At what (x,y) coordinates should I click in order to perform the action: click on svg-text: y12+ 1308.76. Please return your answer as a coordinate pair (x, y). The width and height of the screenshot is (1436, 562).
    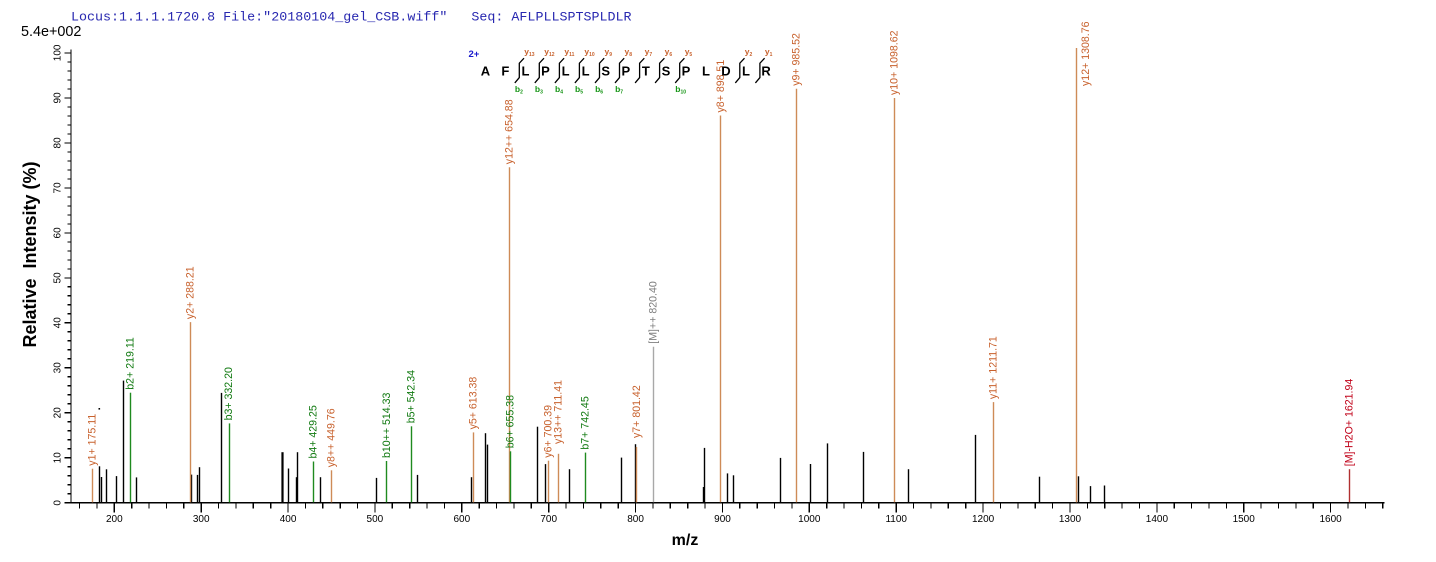
    Looking at the image, I should click on (1086, 53).